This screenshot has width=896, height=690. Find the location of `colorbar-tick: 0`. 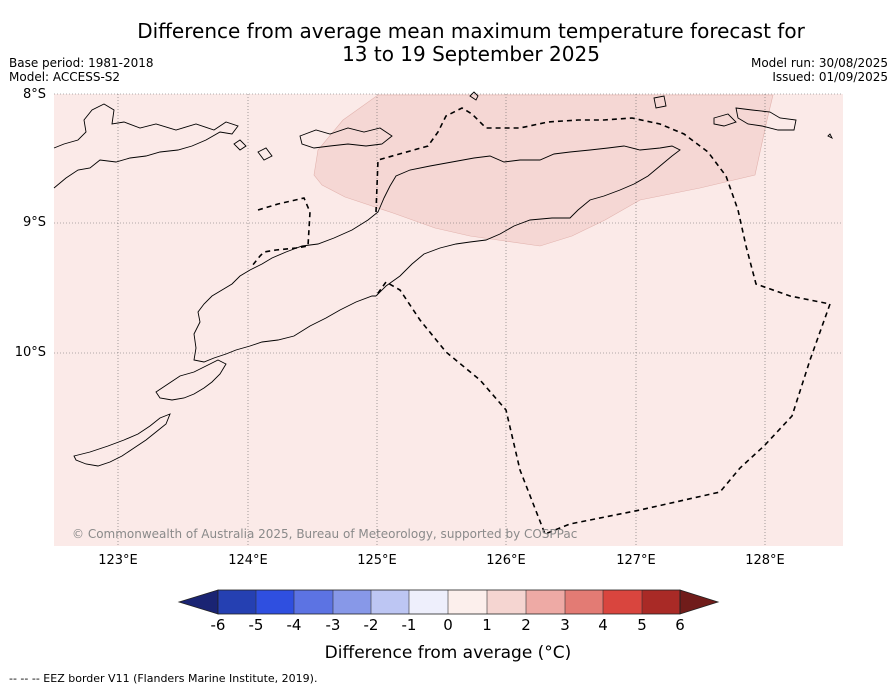

colorbar-tick: 0 is located at coordinates (448, 625).